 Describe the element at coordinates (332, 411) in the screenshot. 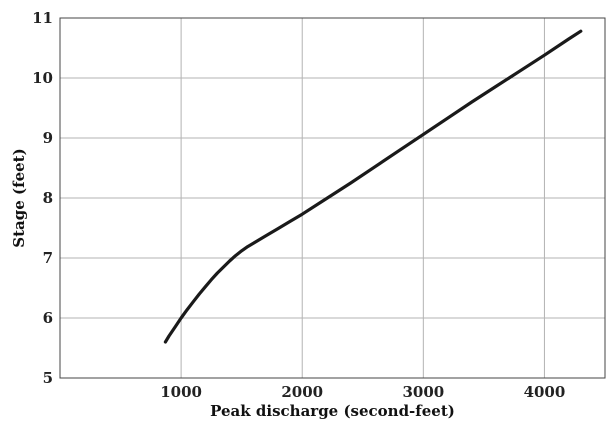

I see `x-axis-title: Peak discharge (second-feet)` at that location.